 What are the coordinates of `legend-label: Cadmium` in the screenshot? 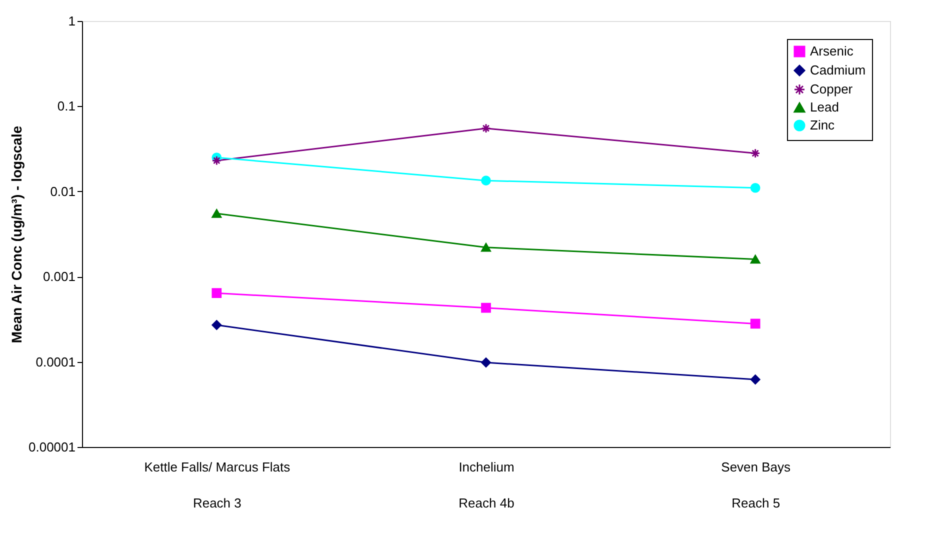 It's located at (838, 70).